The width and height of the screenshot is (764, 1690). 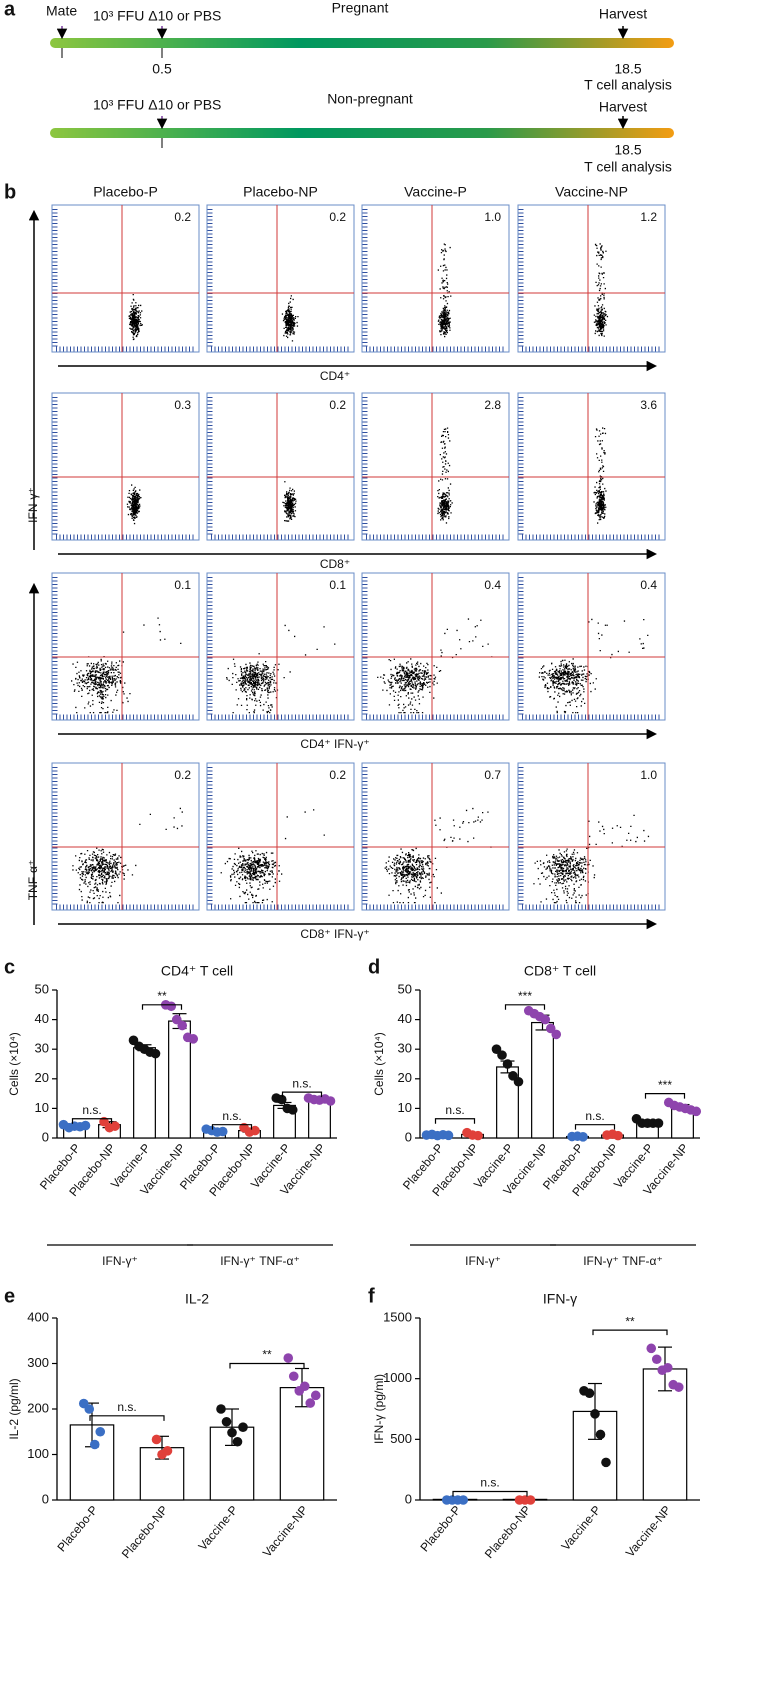 What do you see at coordinates (217, 1528) in the screenshot?
I see `x-tick-label: Vaccine-P` at bounding box center [217, 1528].